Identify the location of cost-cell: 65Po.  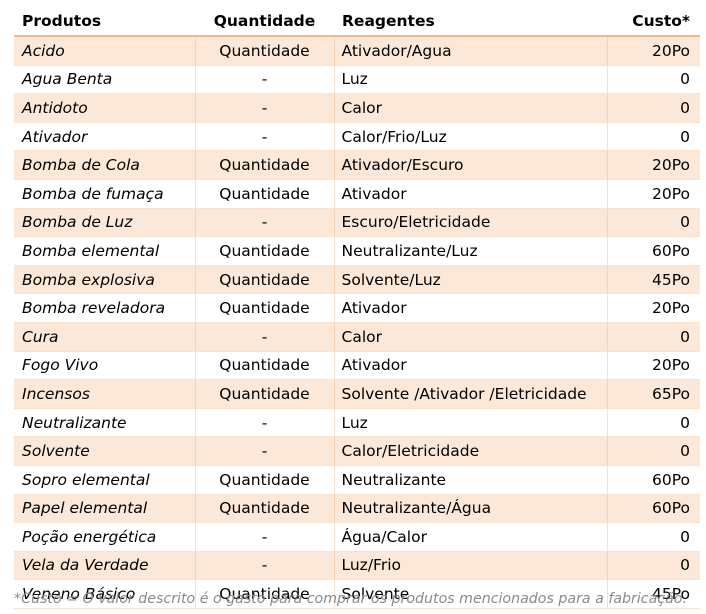
(653, 394).